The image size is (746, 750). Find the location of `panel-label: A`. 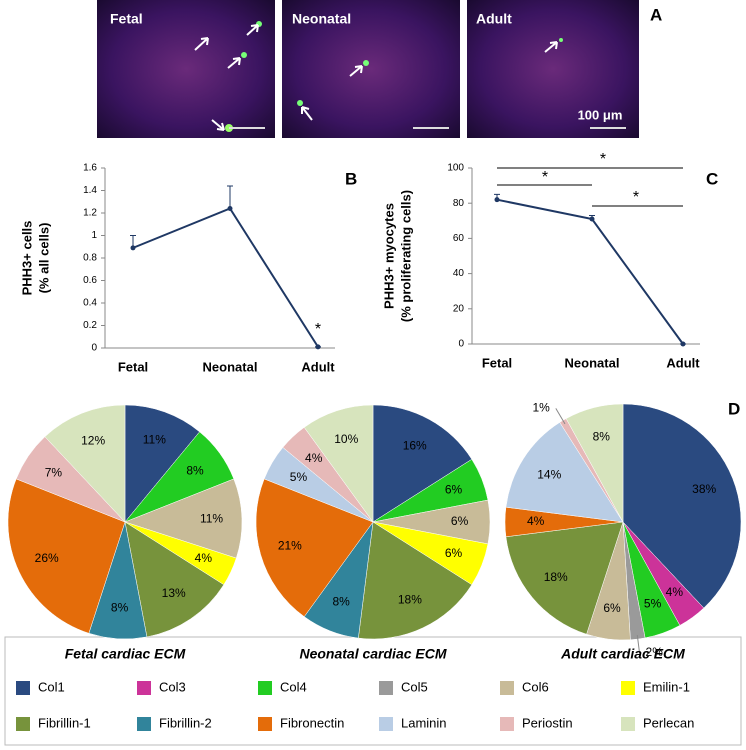

panel-label: A is located at coordinates (656, 14).